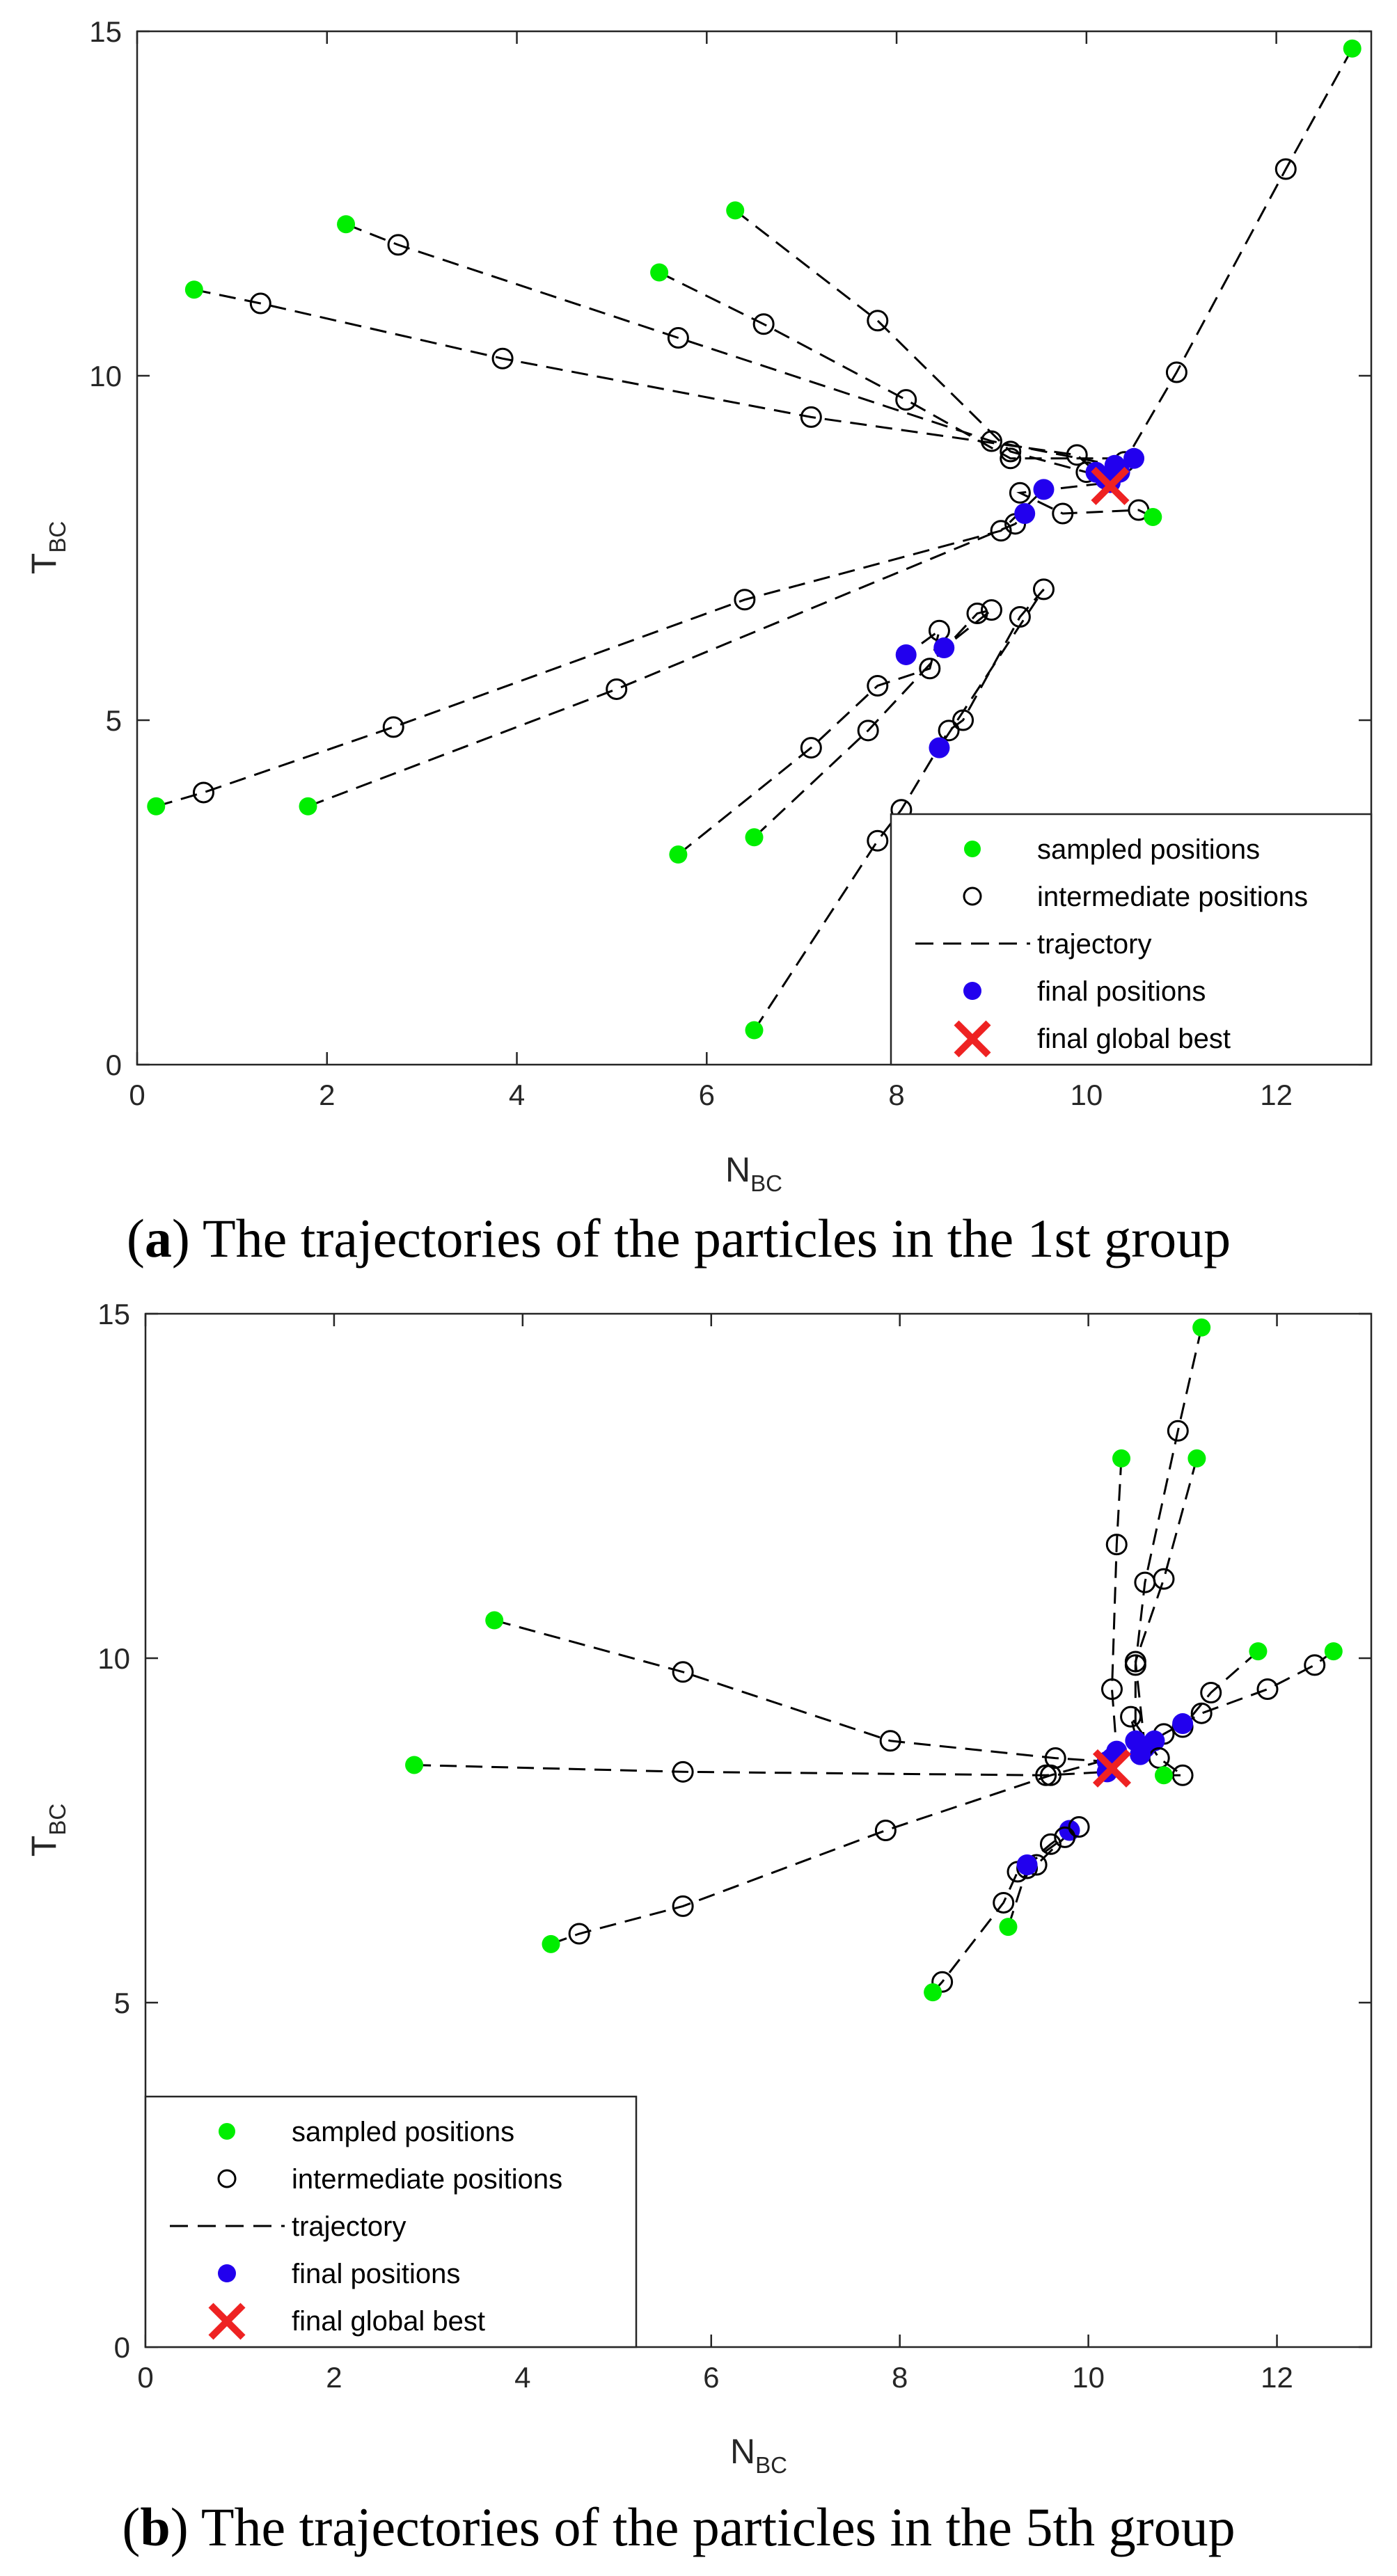  I want to click on y-tick-label: 10, so click(113, 1658).